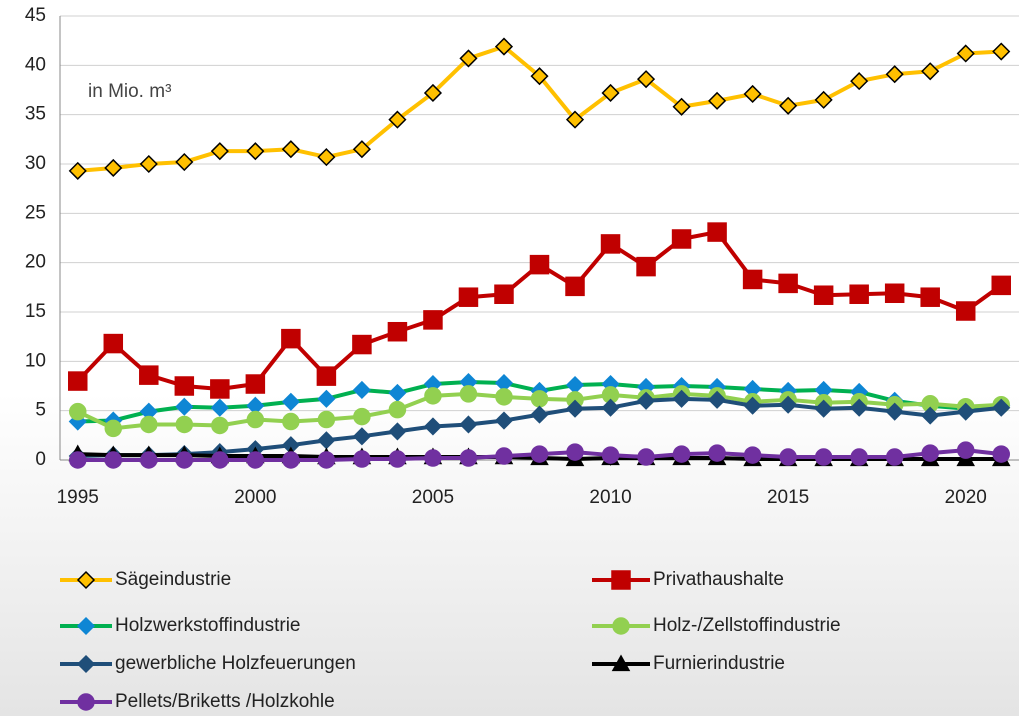  Describe the element at coordinates (747, 625) in the screenshot. I see `legend-label: Holz-/Zellstoffindustrie` at that location.